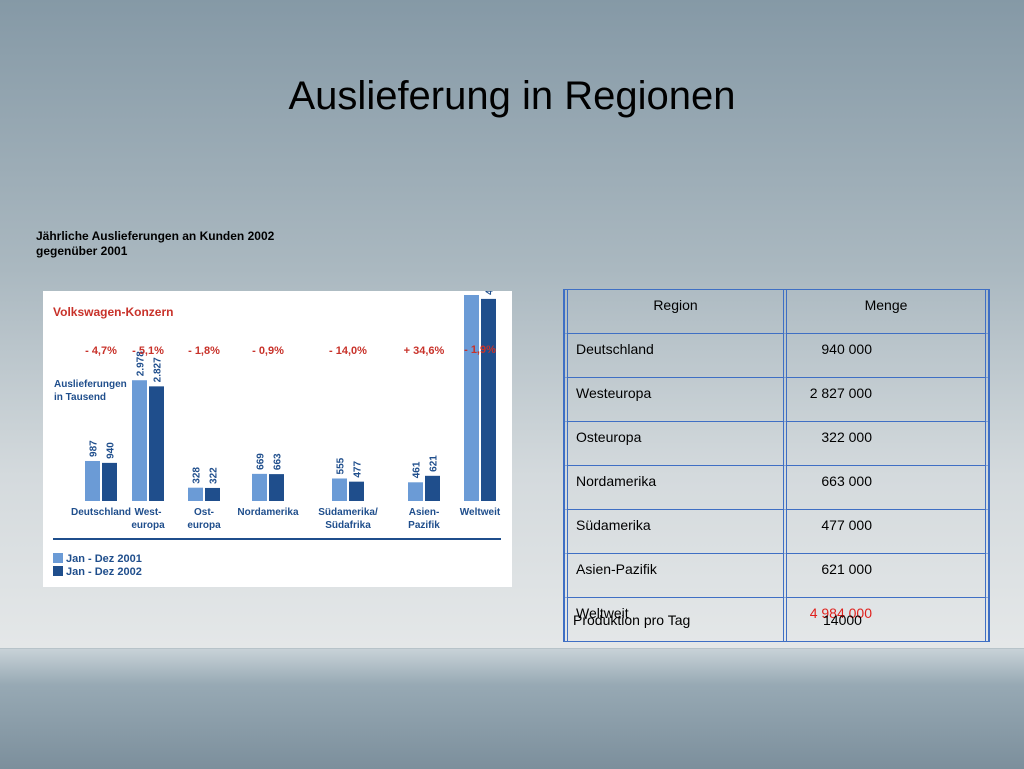 The width and height of the screenshot is (1024, 769). What do you see at coordinates (348, 512) in the screenshot?
I see `category-label: Südamerika/` at bounding box center [348, 512].